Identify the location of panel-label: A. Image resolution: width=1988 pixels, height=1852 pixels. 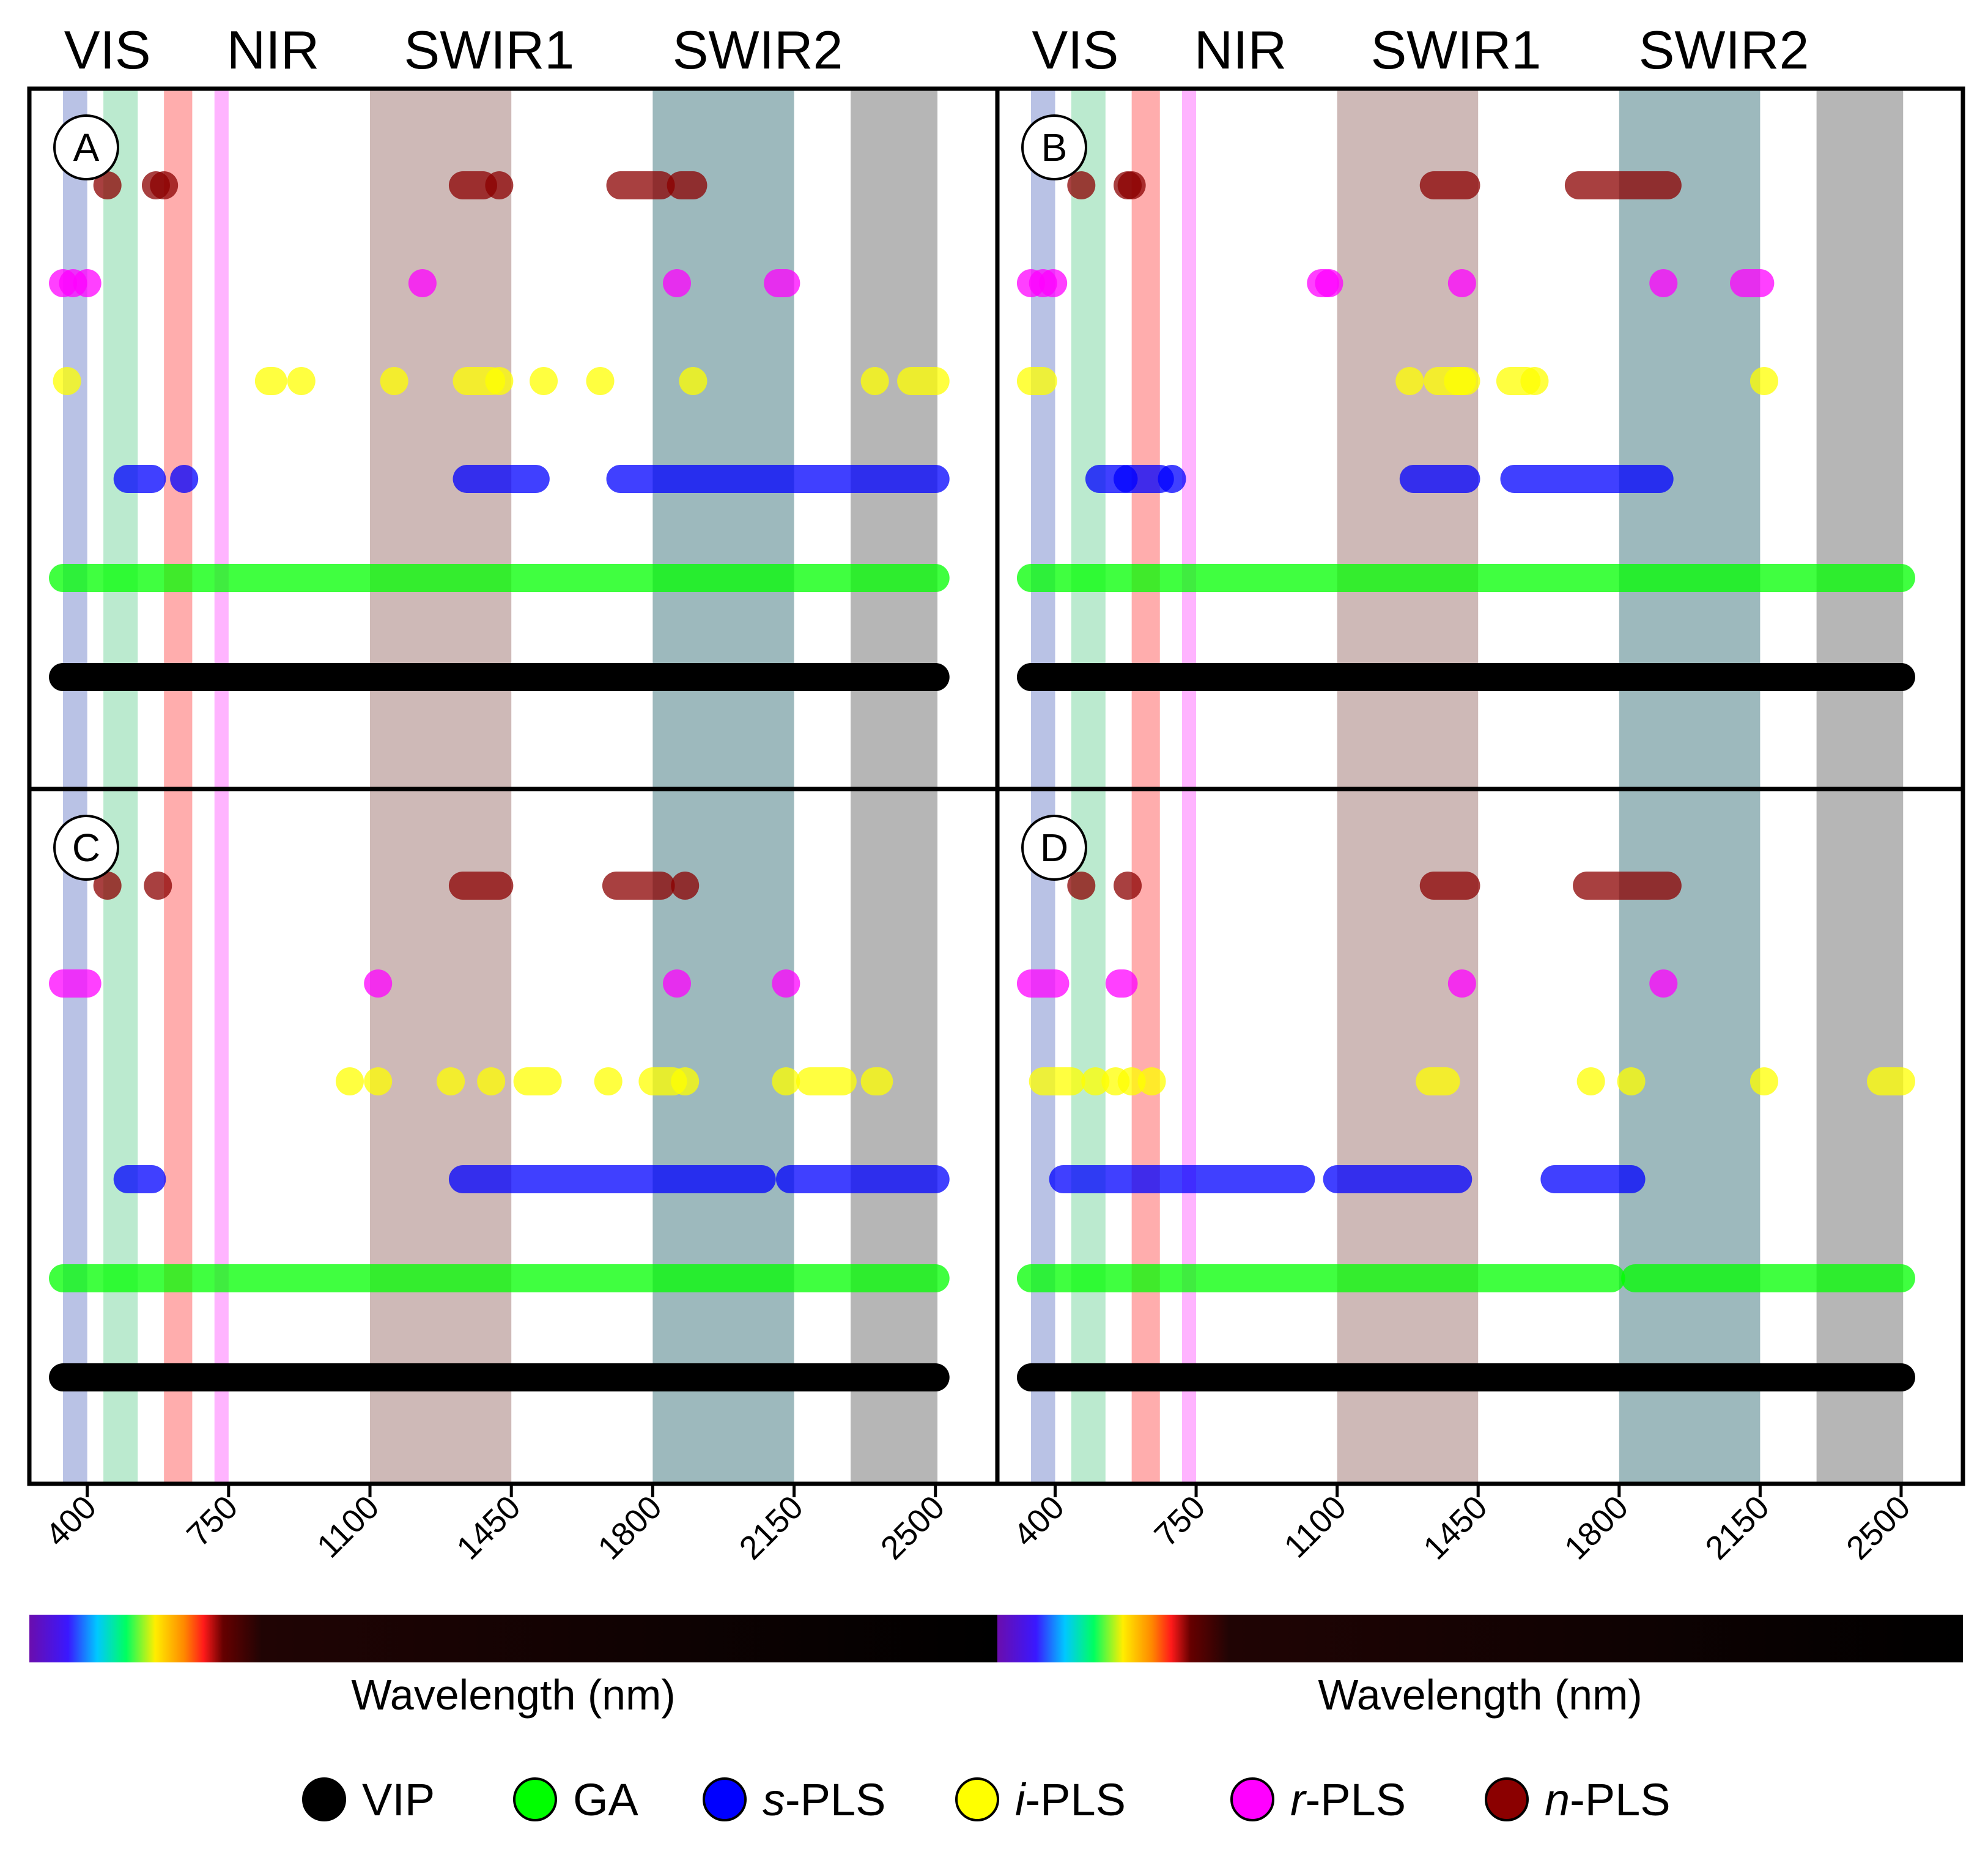
(86, 147).